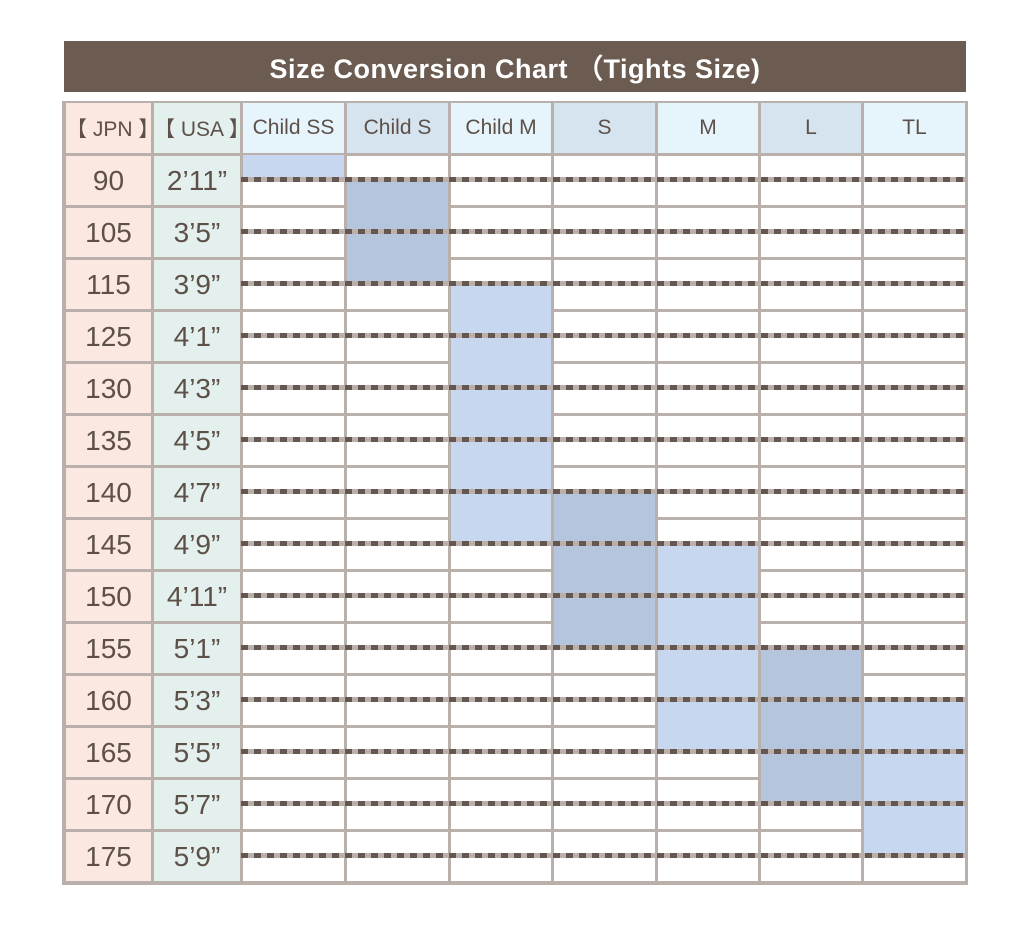 This screenshot has width=1024, height=935. Describe the element at coordinates (197, 856) in the screenshot. I see `usa-cell: 5’9”` at that location.